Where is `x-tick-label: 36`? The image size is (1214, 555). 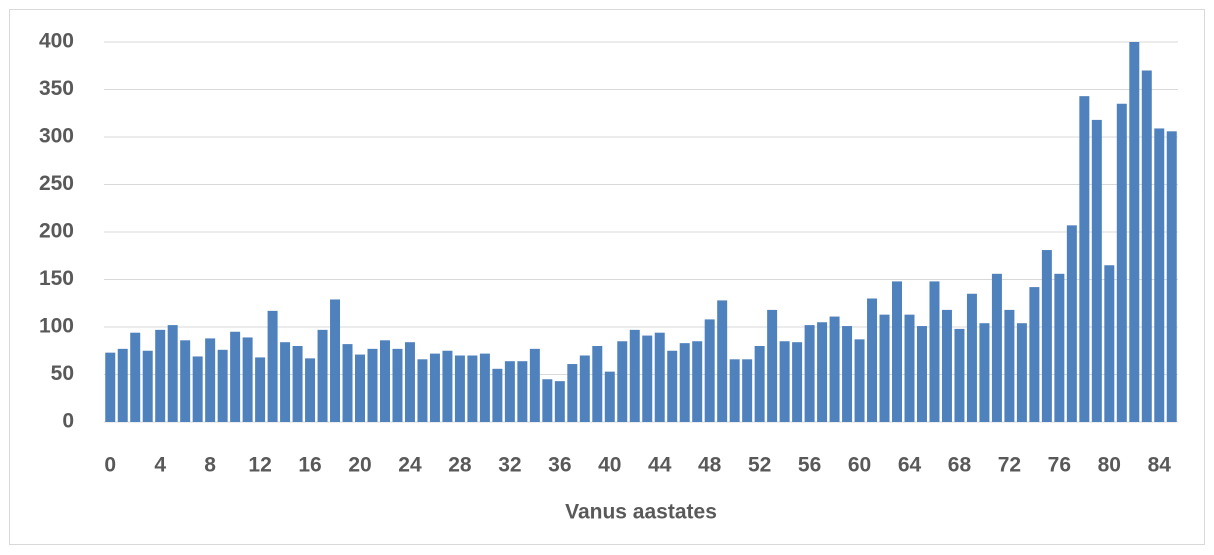
x-tick-label: 36 is located at coordinates (559, 465).